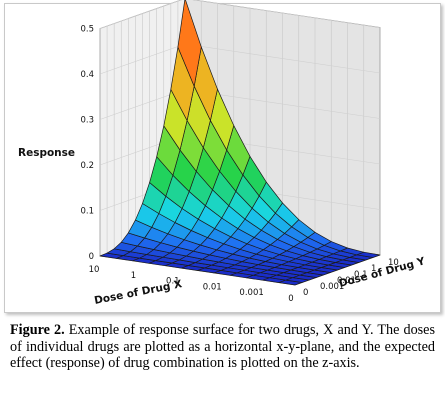 The height and width of the screenshot is (413, 445). I want to click on y-tick-label: 0.1, so click(361, 275).